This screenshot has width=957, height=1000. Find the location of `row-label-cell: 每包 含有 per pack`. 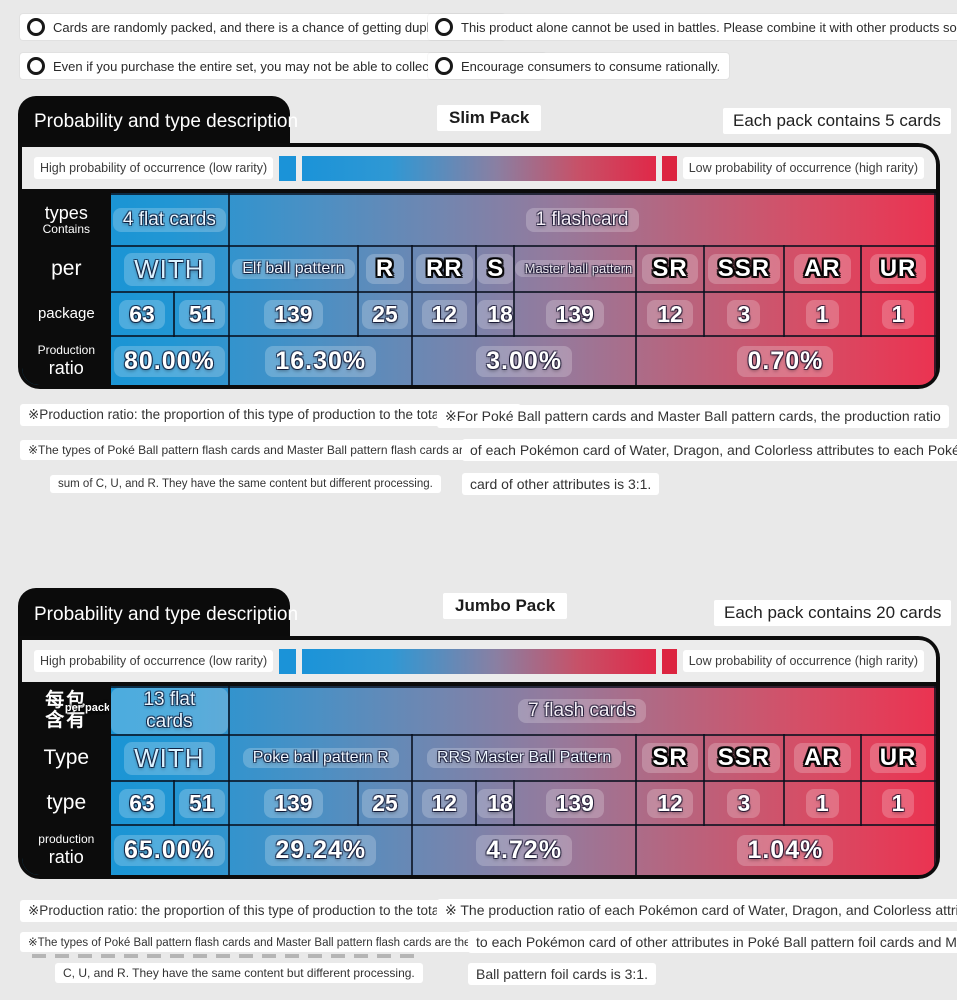

row-label-cell: 每包 含有 per pack is located at coordinates (66, 711).